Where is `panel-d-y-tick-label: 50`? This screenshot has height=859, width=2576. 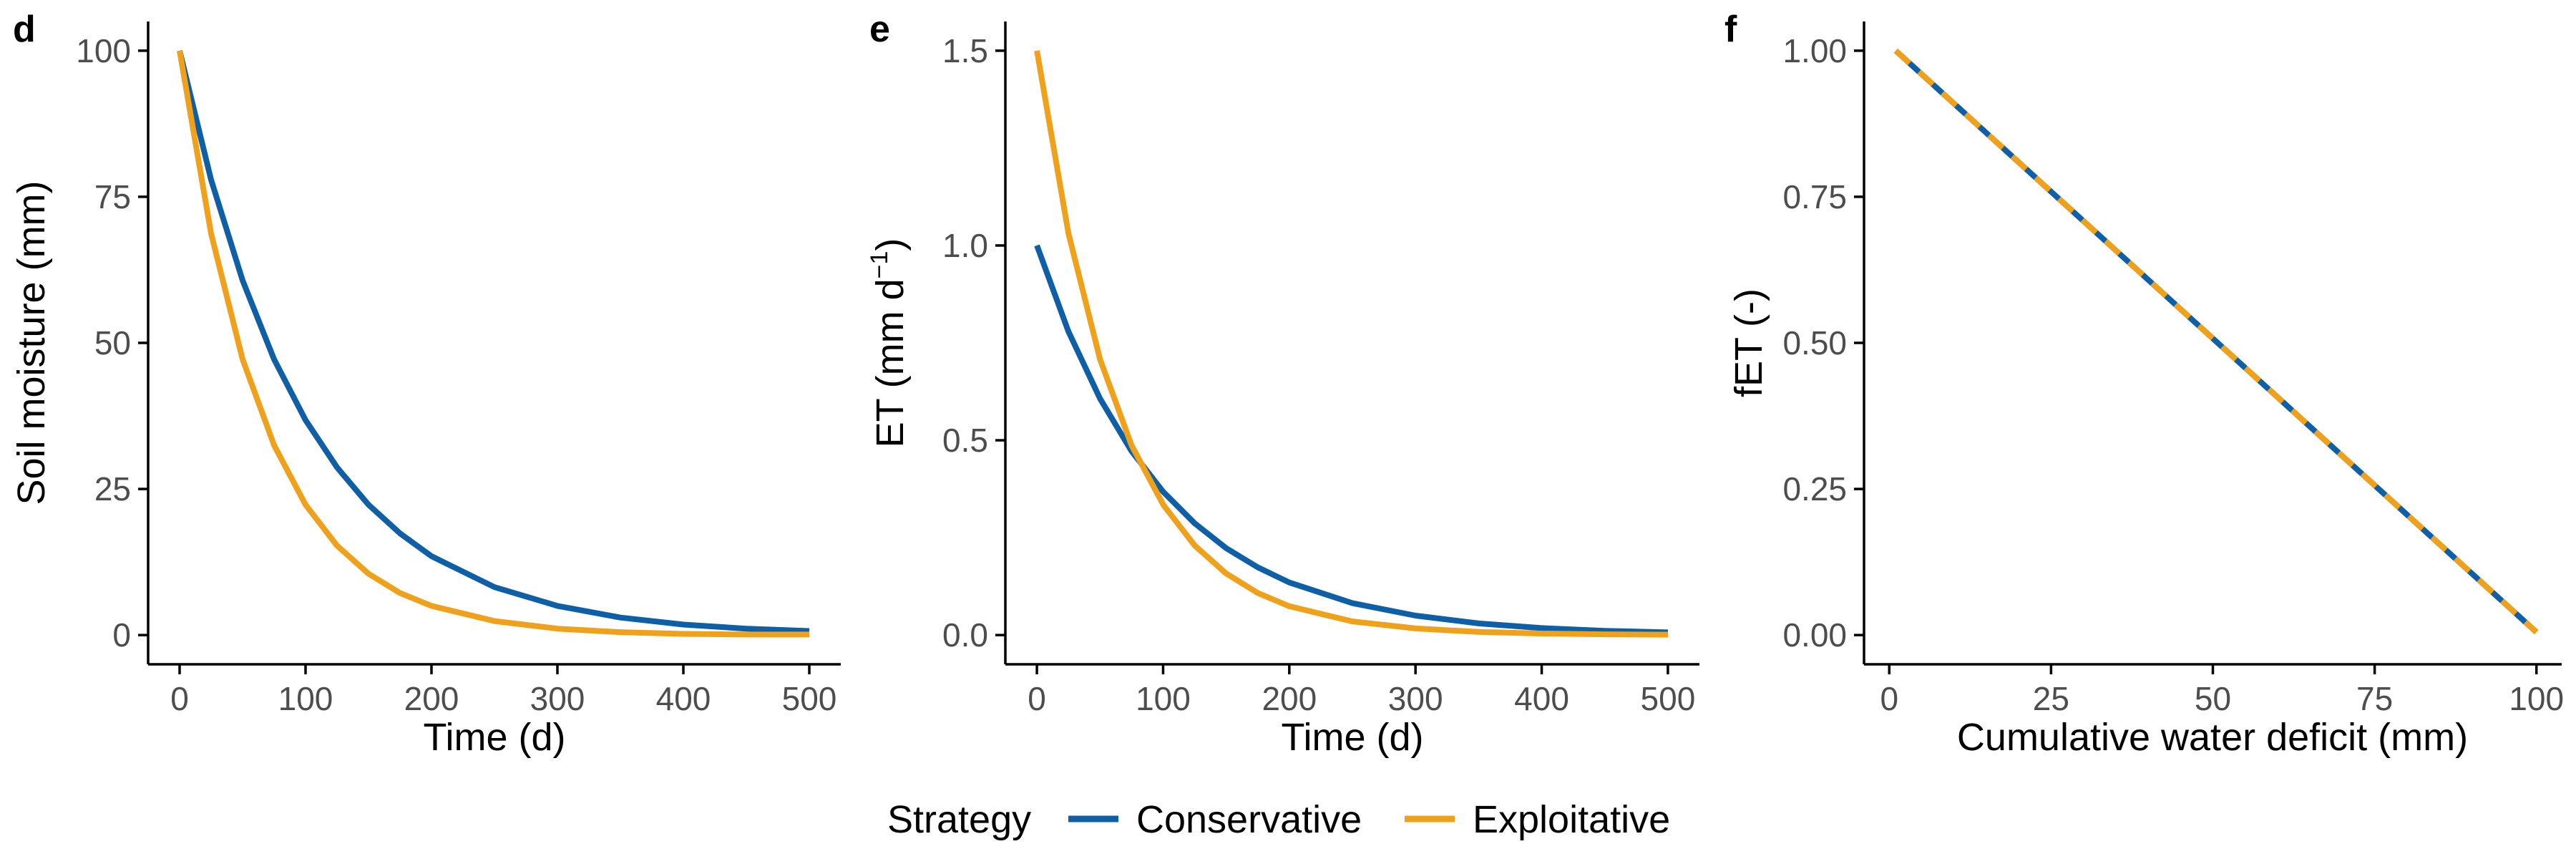 panel-d-y-tick-label: 50 is located at coordinates (112, 342).